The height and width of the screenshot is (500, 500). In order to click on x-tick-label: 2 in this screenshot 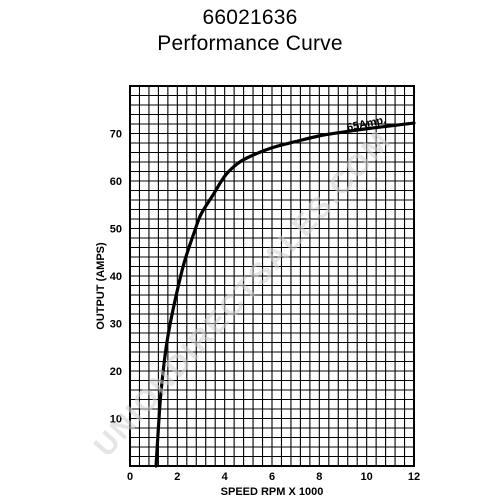, I will do `click(177, 477)`.